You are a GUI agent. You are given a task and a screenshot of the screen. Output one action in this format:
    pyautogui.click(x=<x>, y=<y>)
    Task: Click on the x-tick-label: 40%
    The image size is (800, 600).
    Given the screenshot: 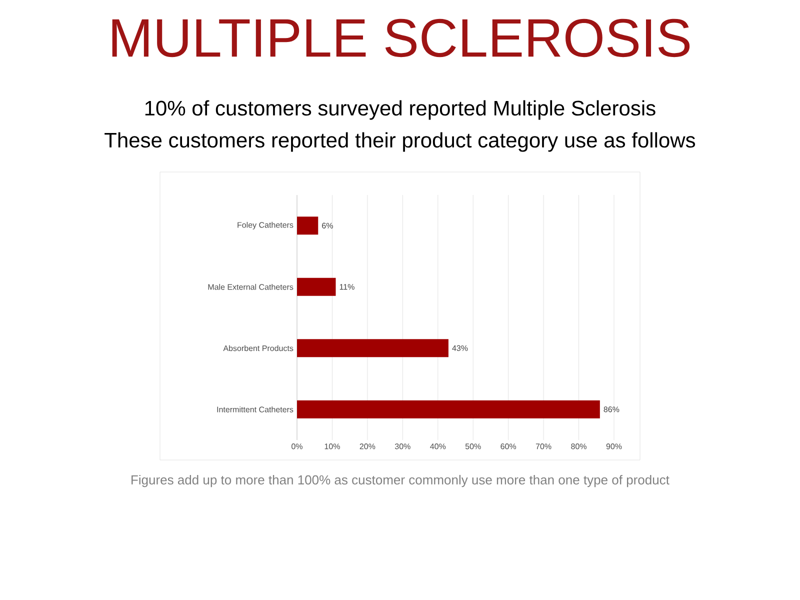 What is the action you would take?
    pyautogui.click(x=438, y=447)
    